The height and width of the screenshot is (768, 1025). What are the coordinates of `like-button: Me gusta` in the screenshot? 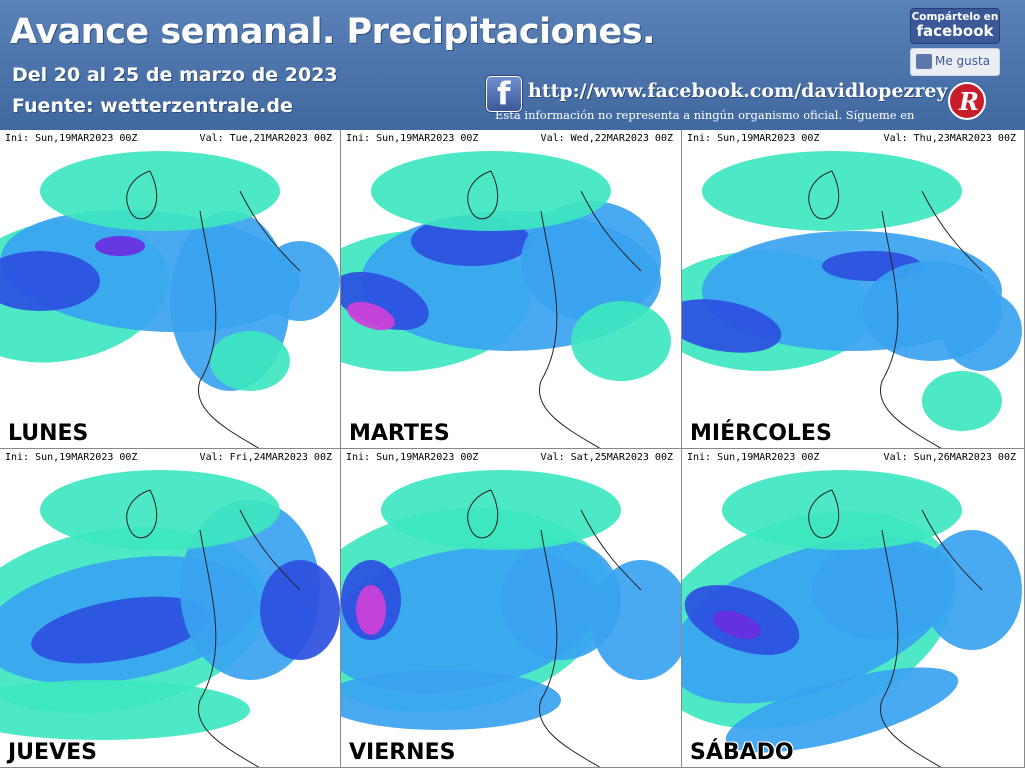 It's located at (955, 62).